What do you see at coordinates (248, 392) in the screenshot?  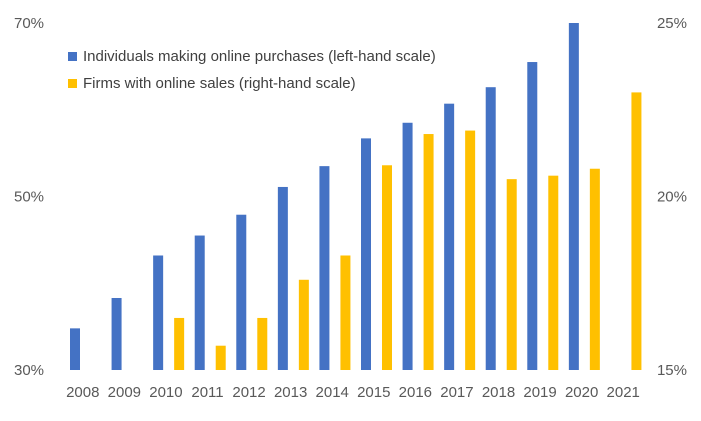 I see `x-axis-tick-label: 2012` at bounding box center [248, 392].